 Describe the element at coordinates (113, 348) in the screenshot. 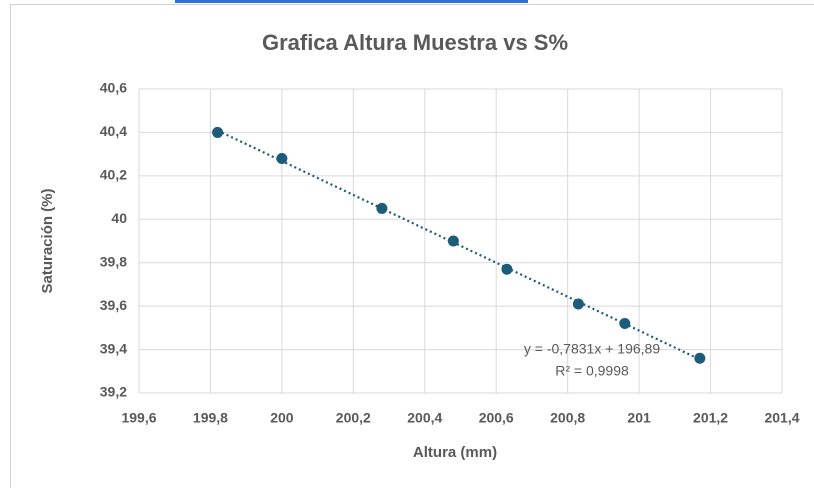

I see `y-tick-label: 39,4` at that location.